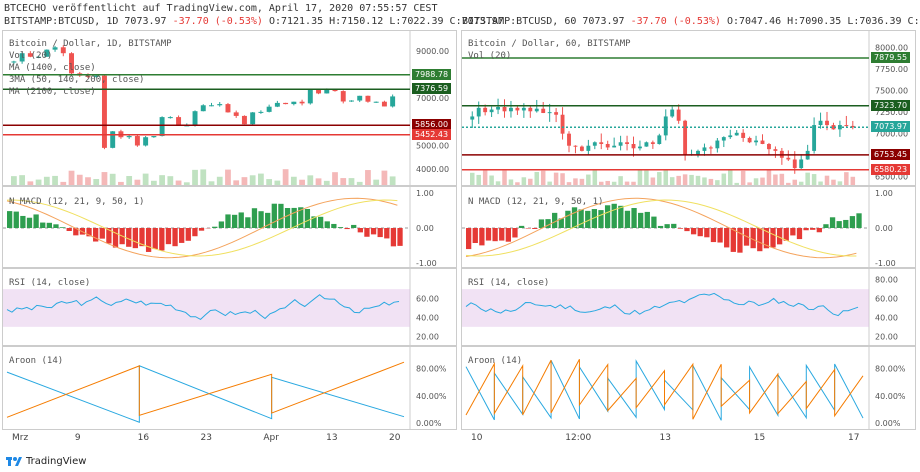  Describe the element at coordinates (509, 283) in the screenshot. I see `right-rsi-label: RSI (14, close)` at that location.